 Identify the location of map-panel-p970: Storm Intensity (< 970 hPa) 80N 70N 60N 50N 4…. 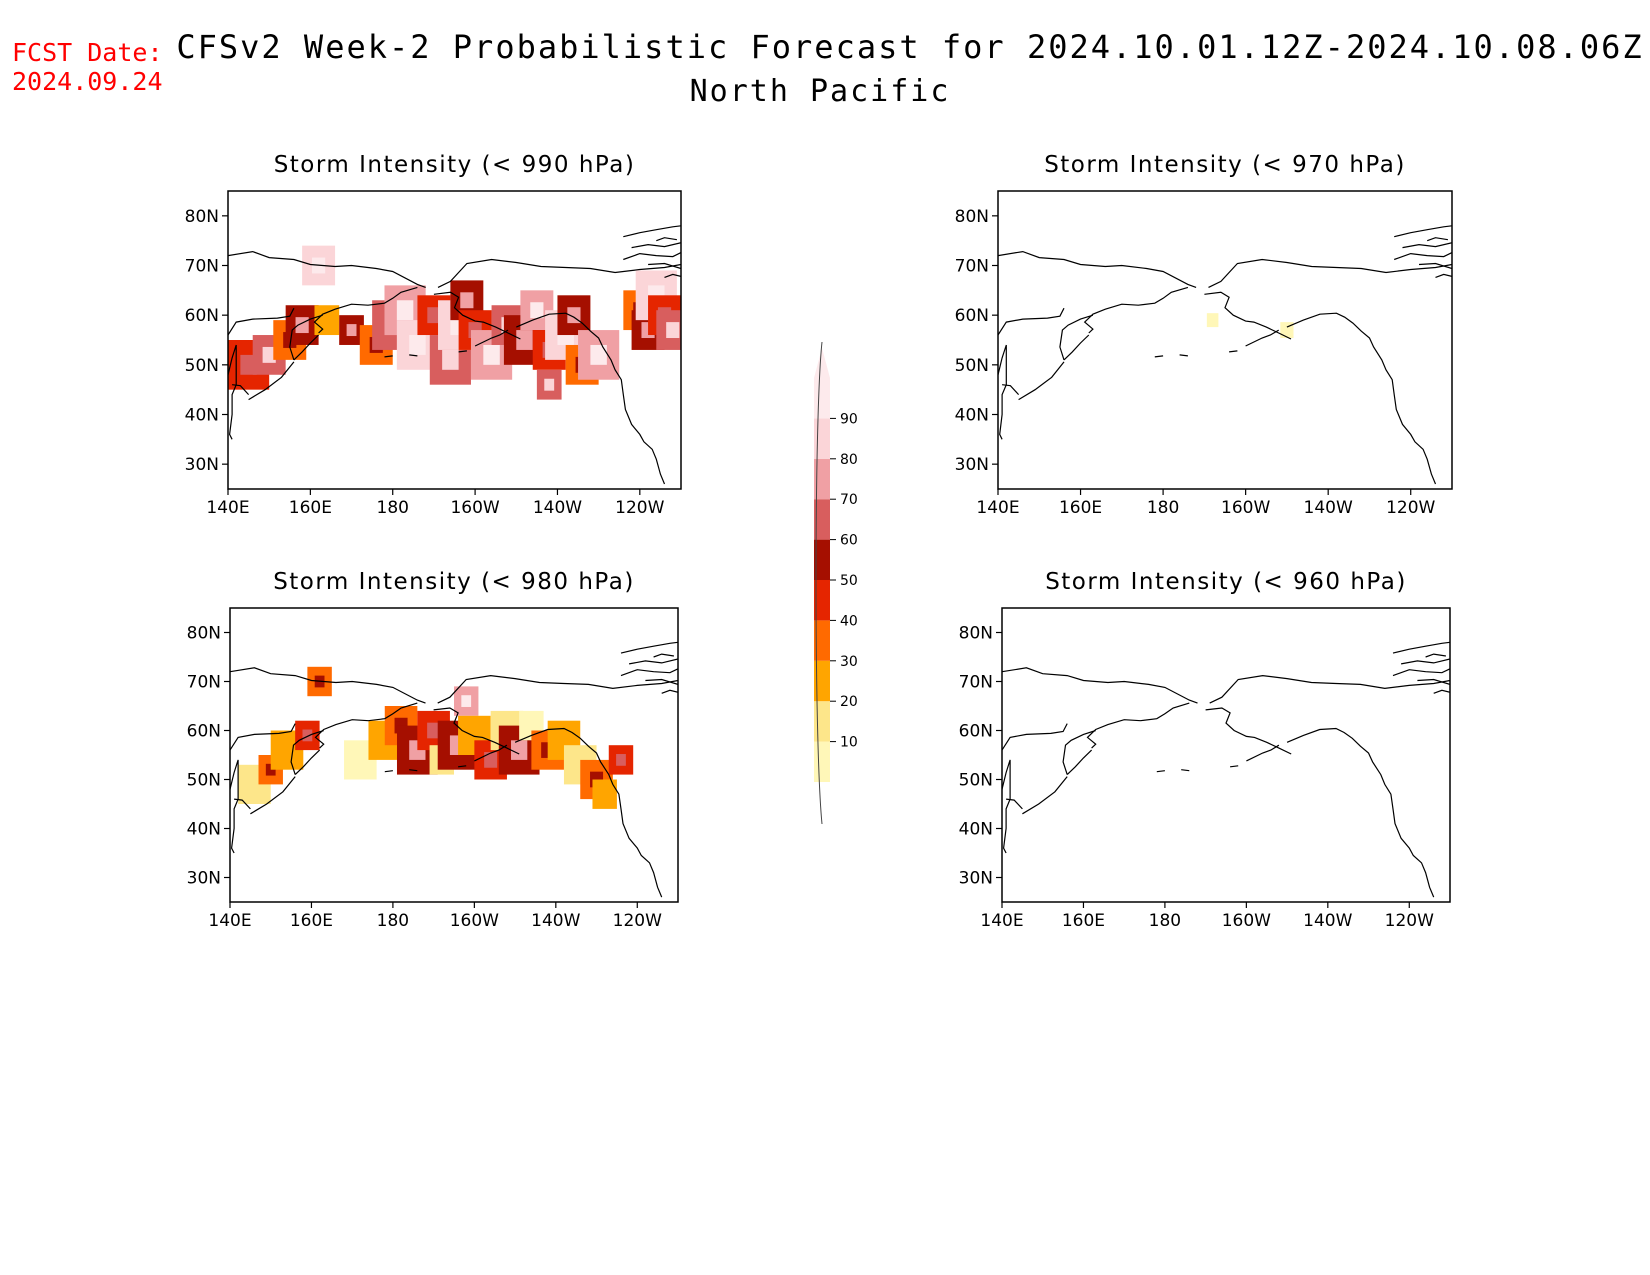
(1204, 335).